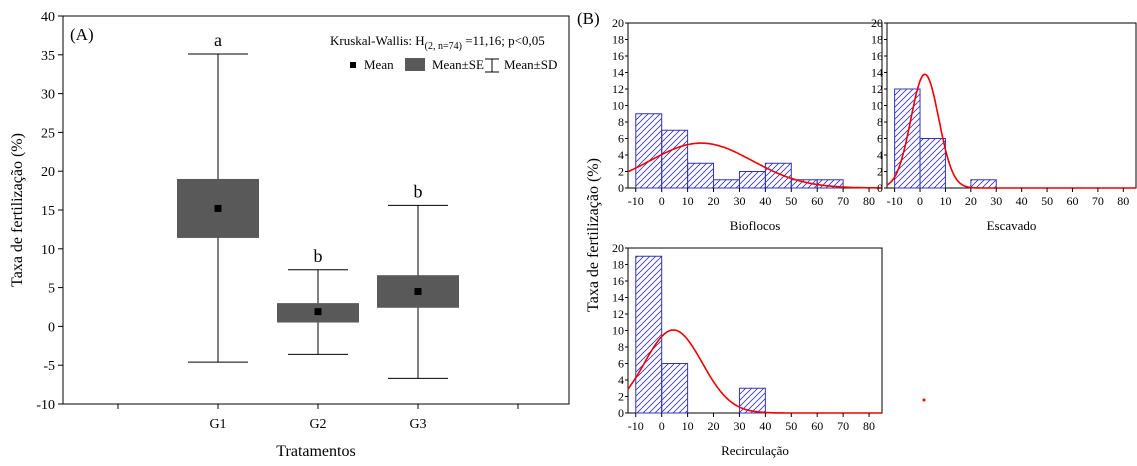 The height and width of the screenshot is (466, 1137). I want to click on box-plot-y-axis-title: Taxa de fertilização (%), so click(17, 210).